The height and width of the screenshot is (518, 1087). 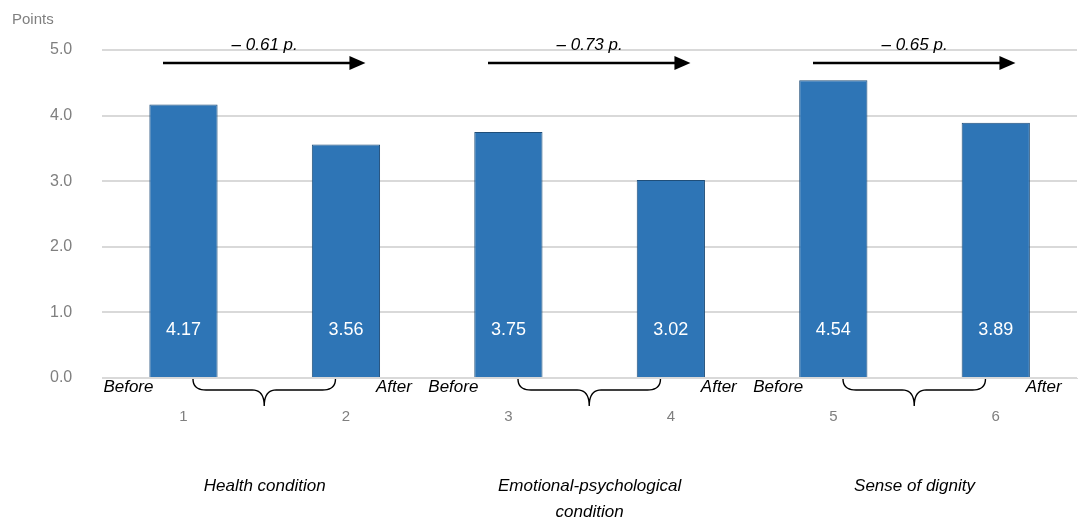 What do you see at coordinates (995, 416) in the screenshot?
I see `x-tick-label: 6` at bounding box center [995, 416].